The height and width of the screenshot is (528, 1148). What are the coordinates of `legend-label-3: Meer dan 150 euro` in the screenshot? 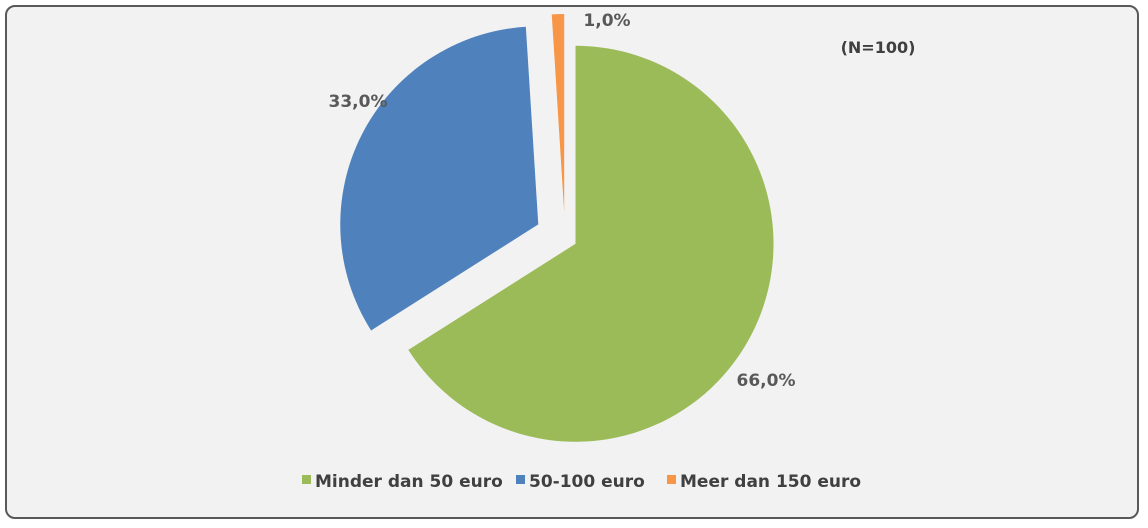 It's located at (770, 482).